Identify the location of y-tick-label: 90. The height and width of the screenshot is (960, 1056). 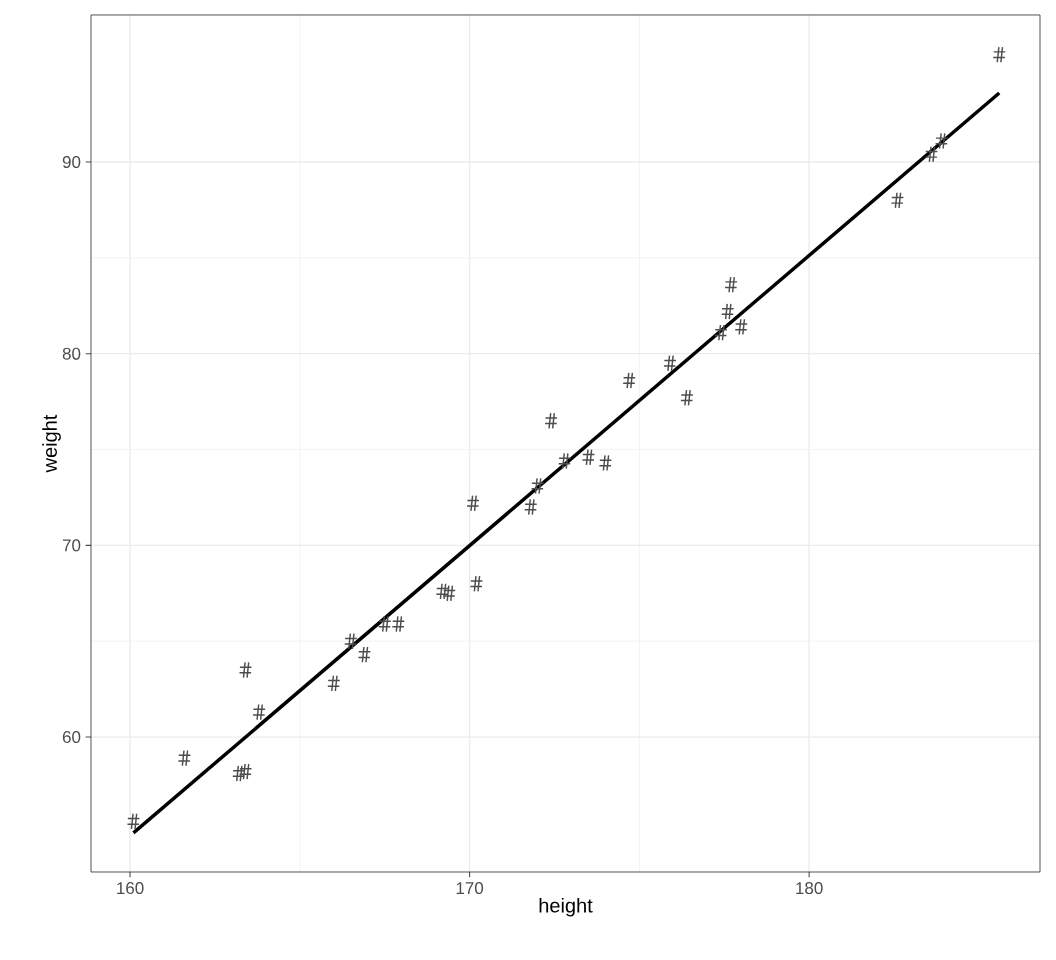
(71, 162).